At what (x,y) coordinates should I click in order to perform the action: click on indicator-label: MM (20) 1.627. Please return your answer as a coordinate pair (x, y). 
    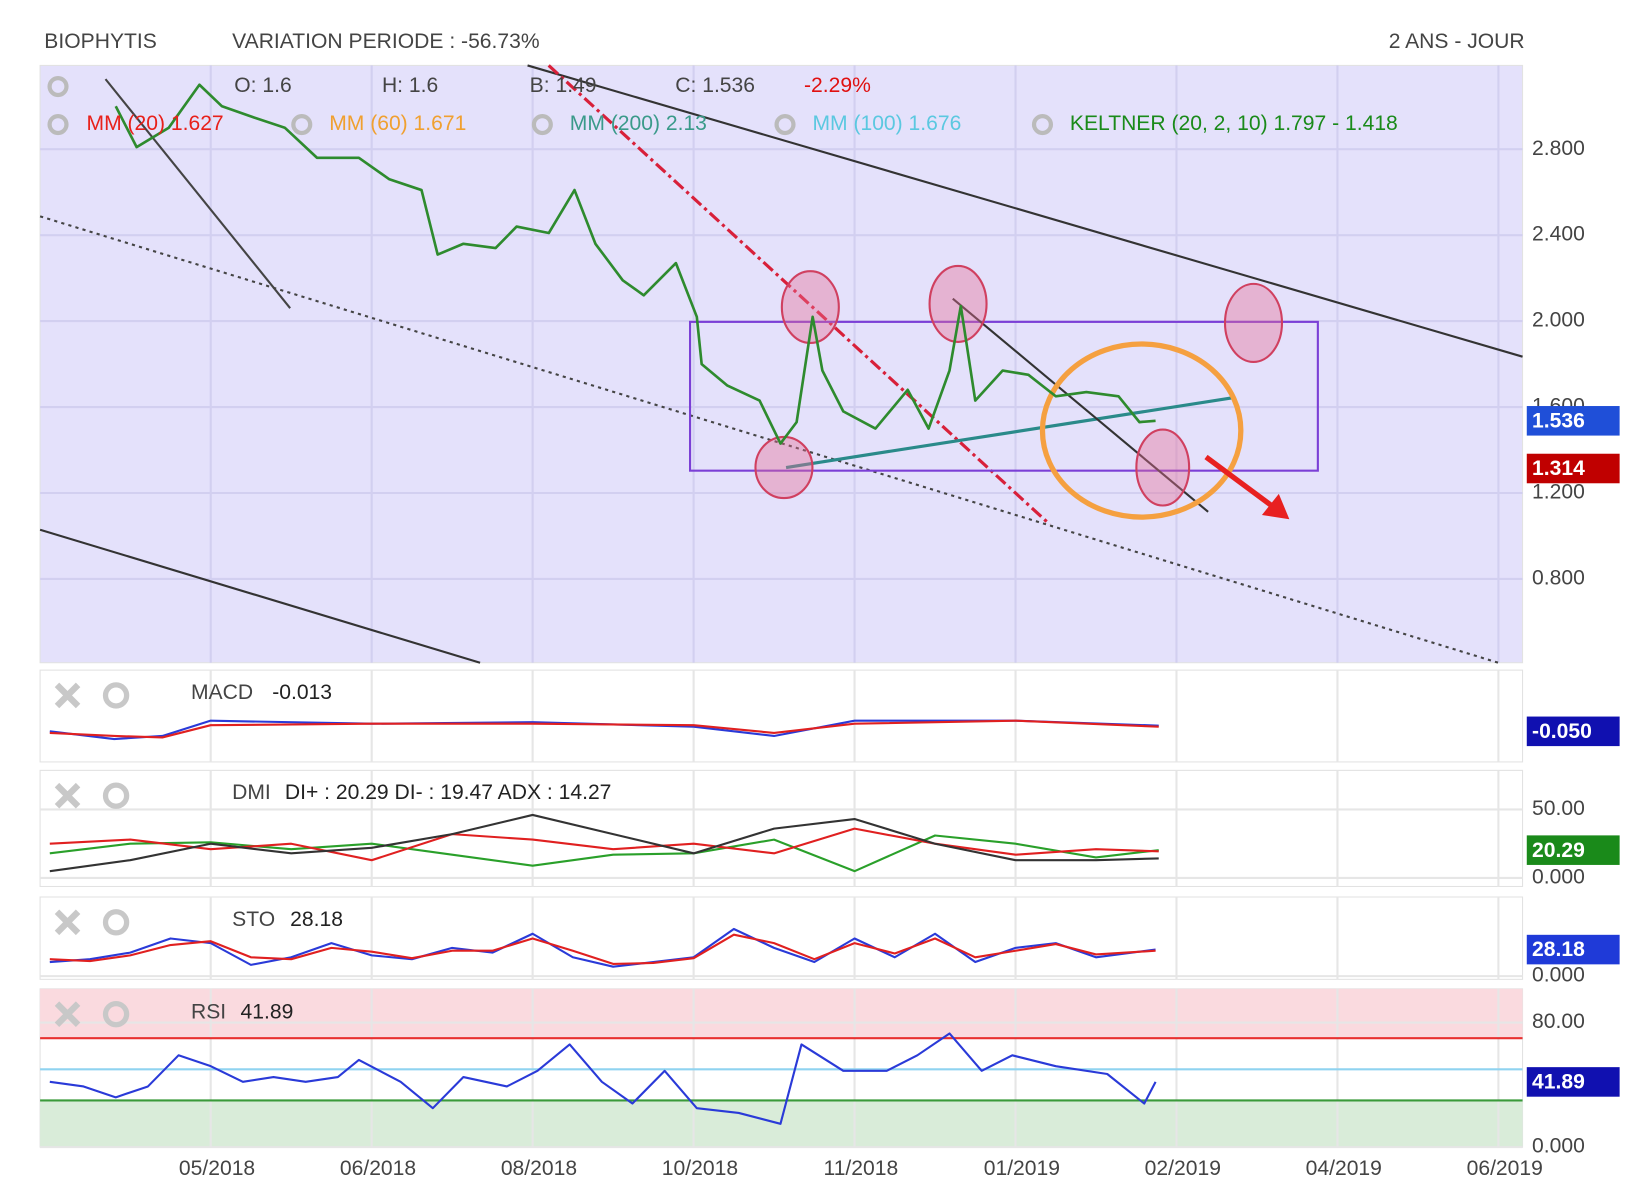
    Looking at the image, I should click on (155, 123).